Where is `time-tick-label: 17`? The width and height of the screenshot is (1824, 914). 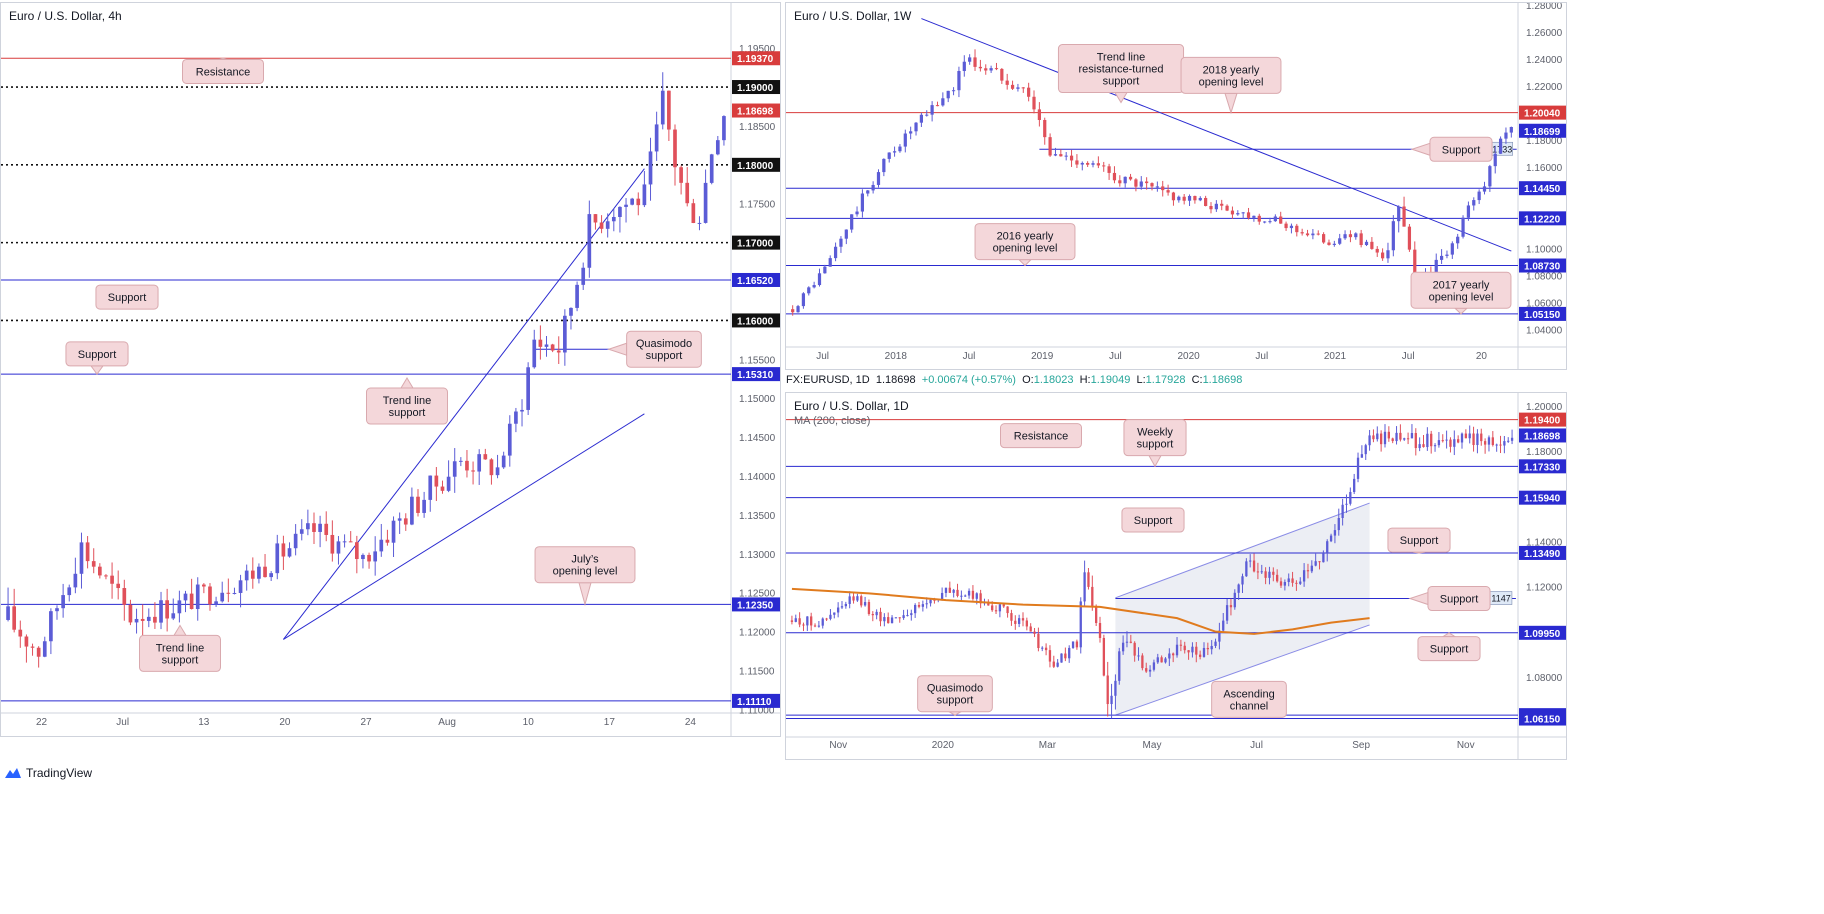
time-tick-label: 17 is located at coordinates (610, 722).